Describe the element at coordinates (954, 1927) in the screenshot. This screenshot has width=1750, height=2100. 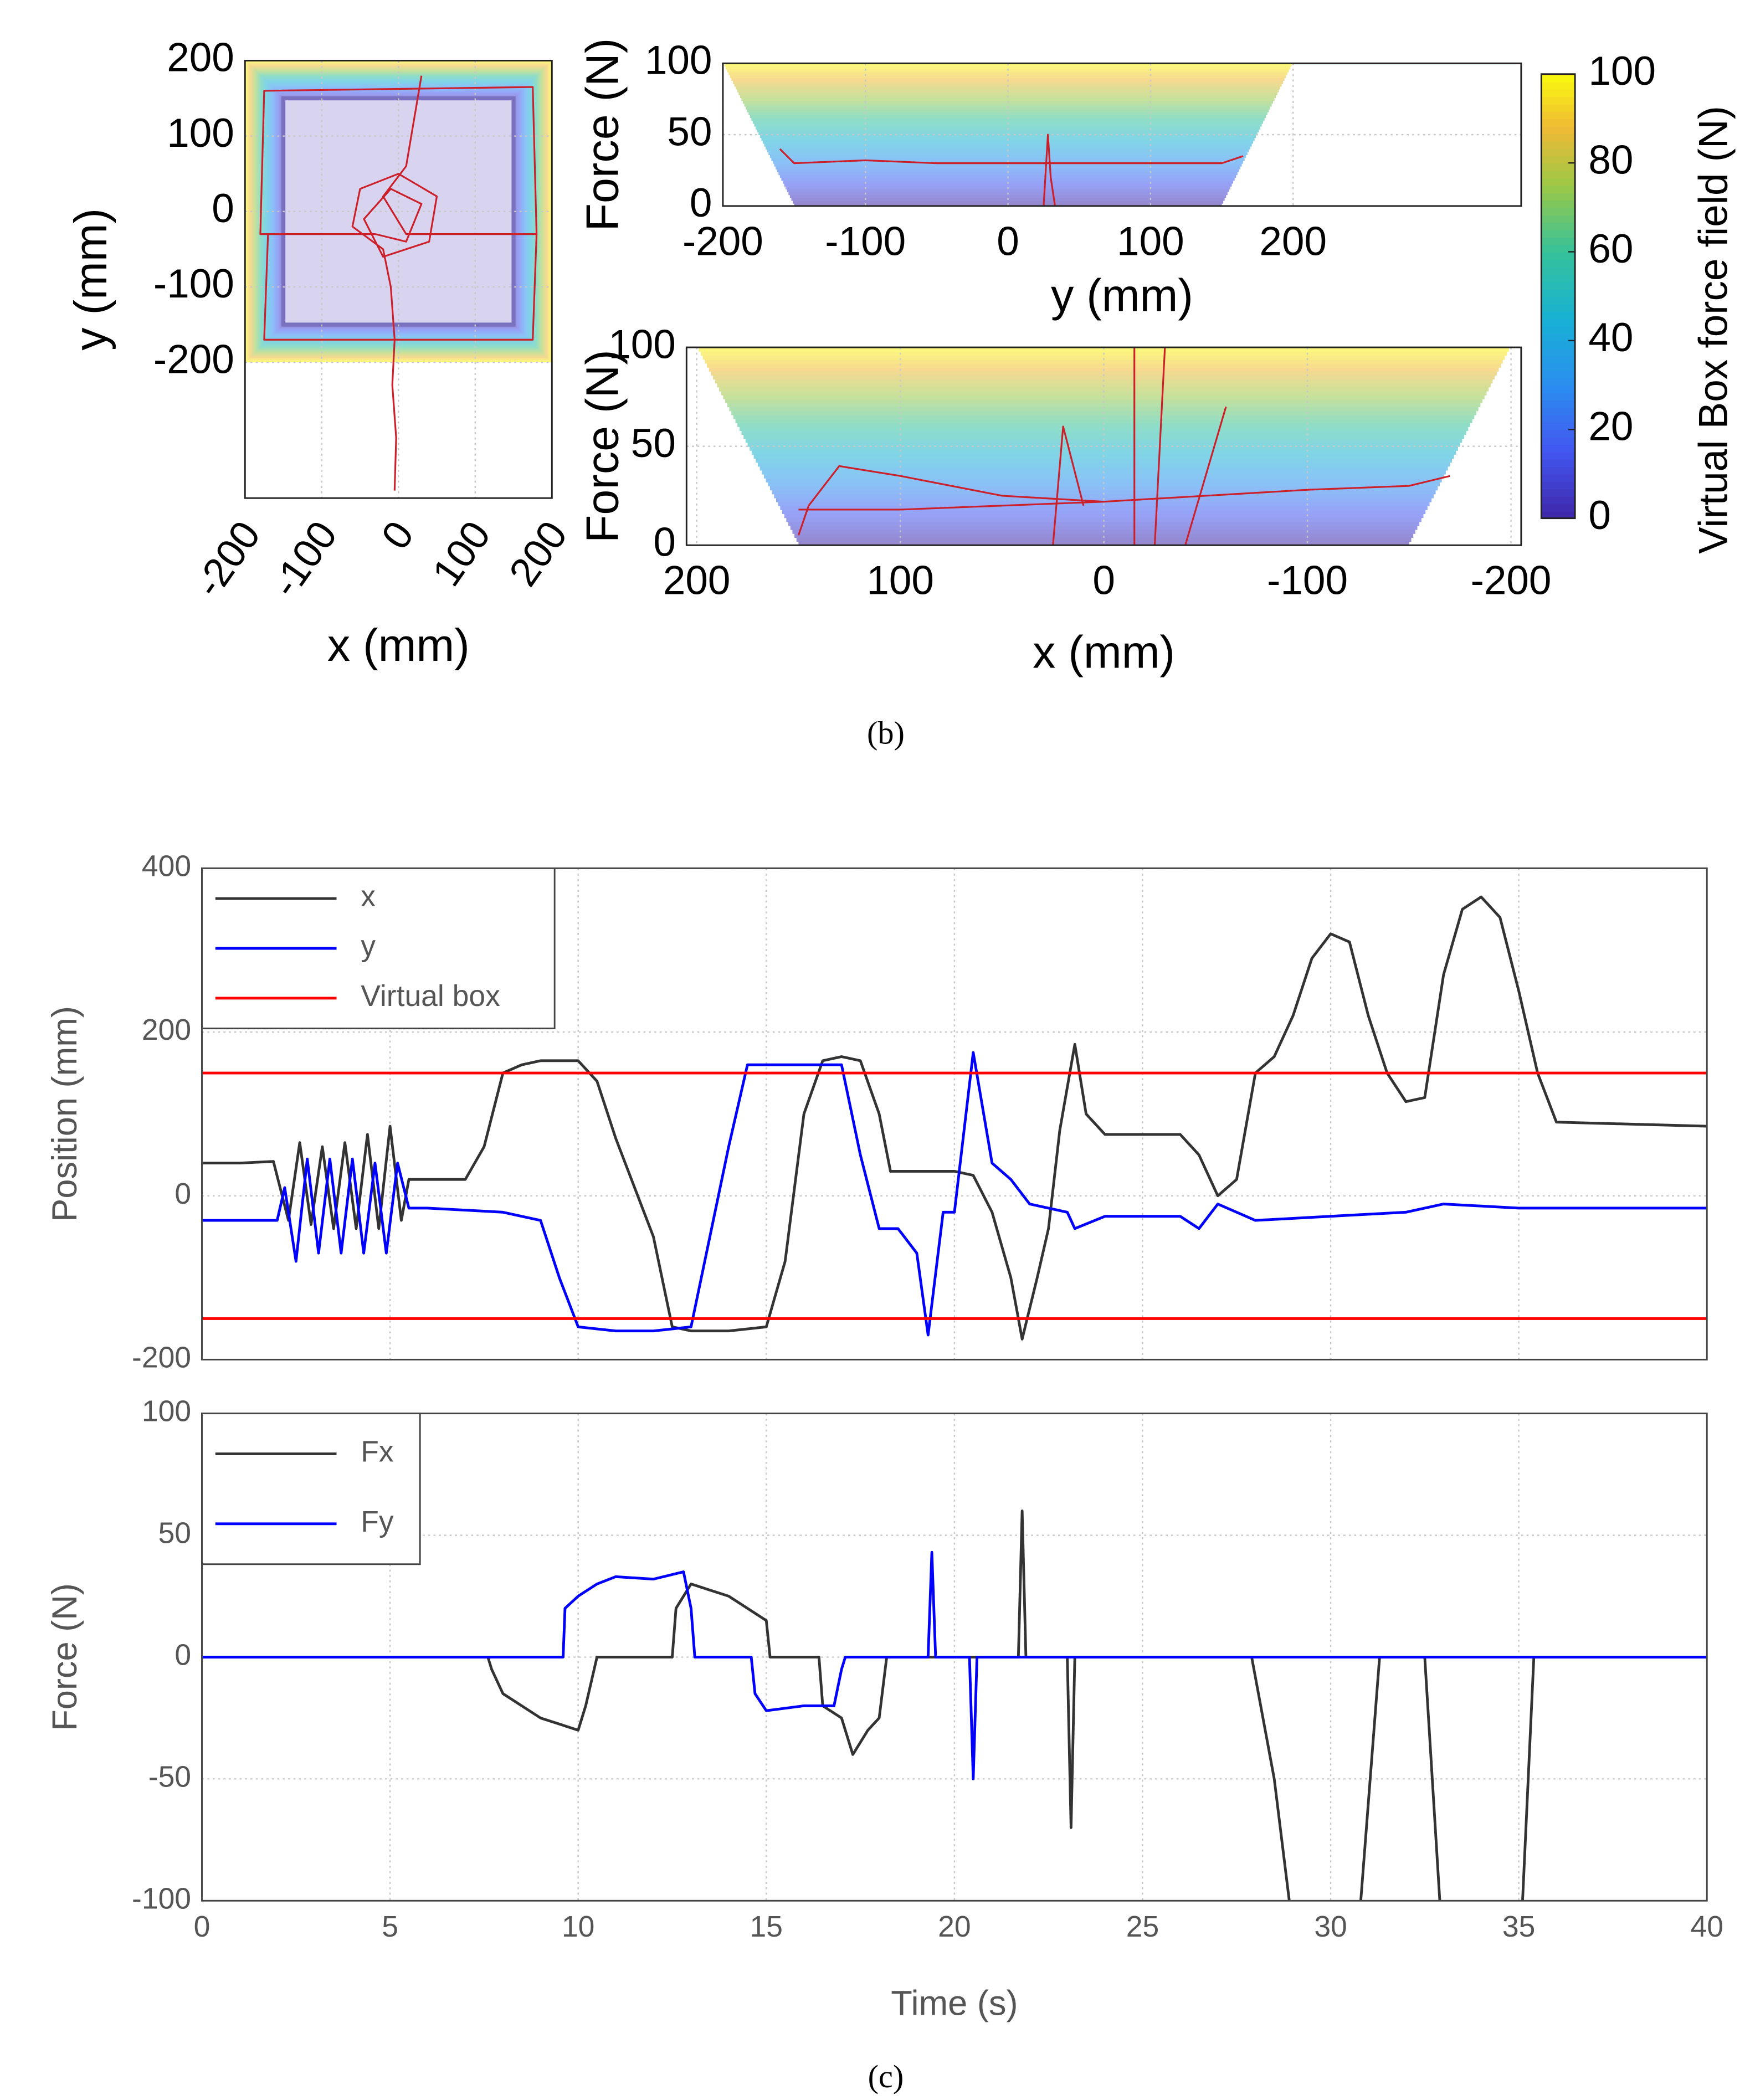
I see `x-tick-label: 20` at that location.